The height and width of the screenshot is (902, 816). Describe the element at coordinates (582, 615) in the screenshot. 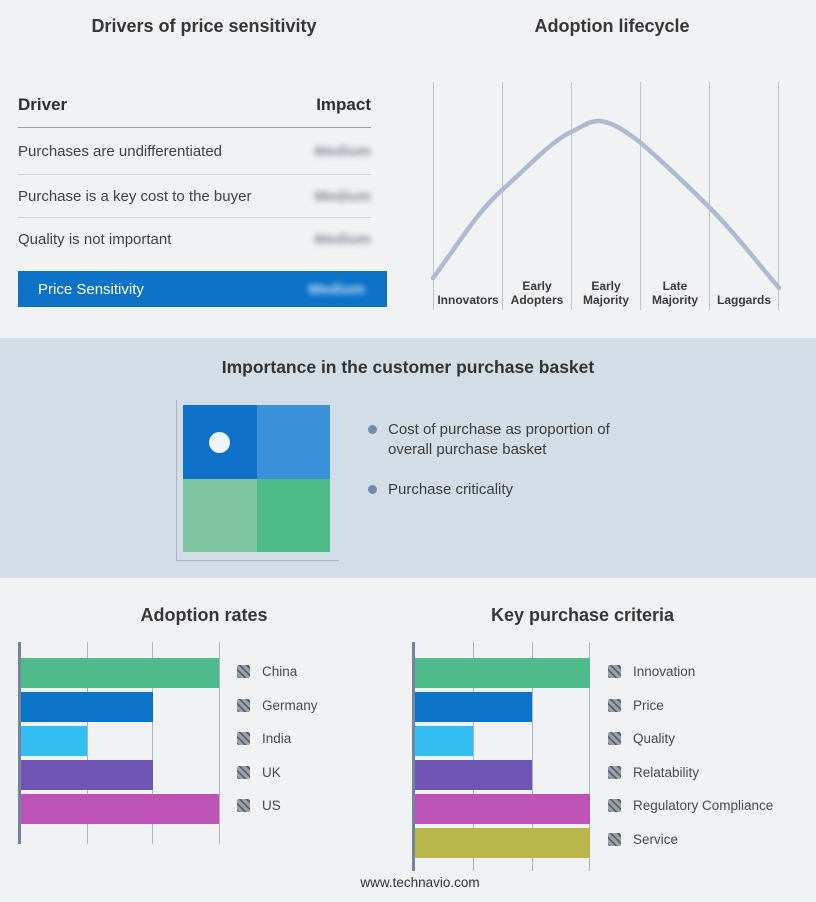

I see `key-purchase-criteria-title: Key purchase criteria` at that location.